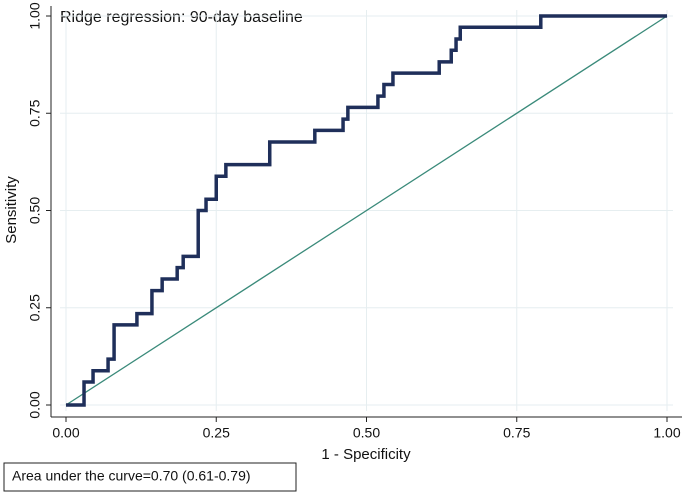  I want to click on y-tick-label: 1.00, so click(35, 15).